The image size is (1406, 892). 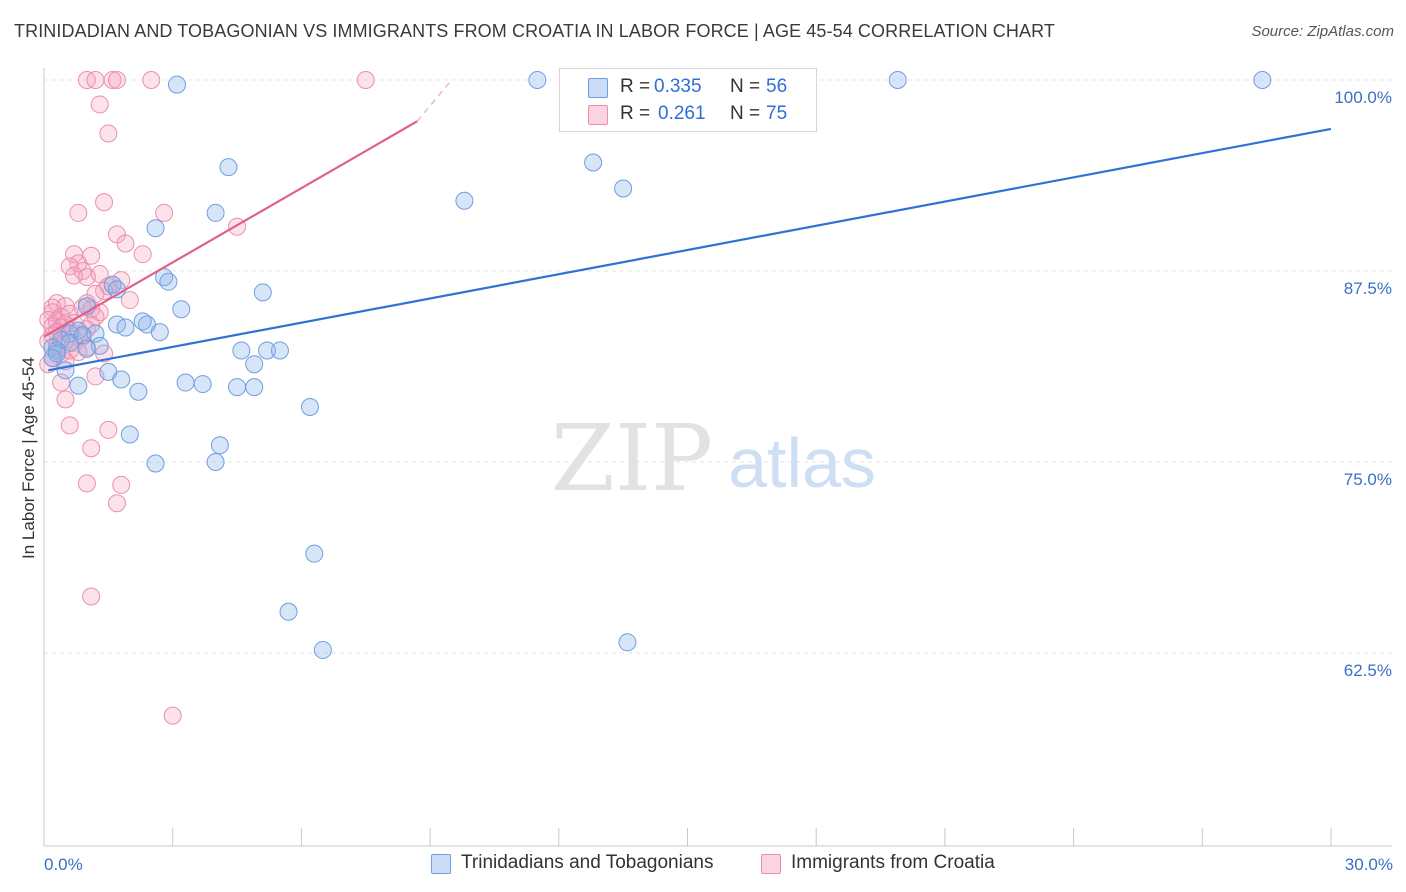 I want to click on legend-r-value-blue: 0.335, so click(x=678, y=86).